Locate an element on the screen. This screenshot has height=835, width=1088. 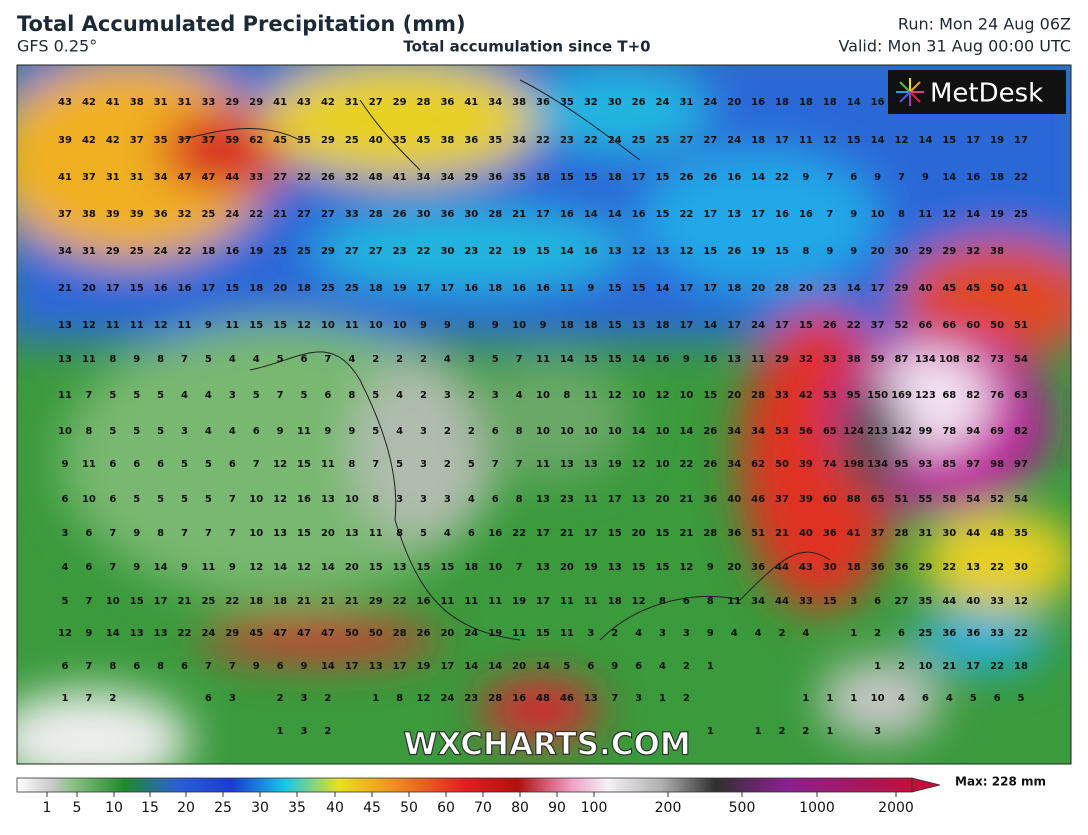
grid-value: 37 is located at coordinates (782, 499).